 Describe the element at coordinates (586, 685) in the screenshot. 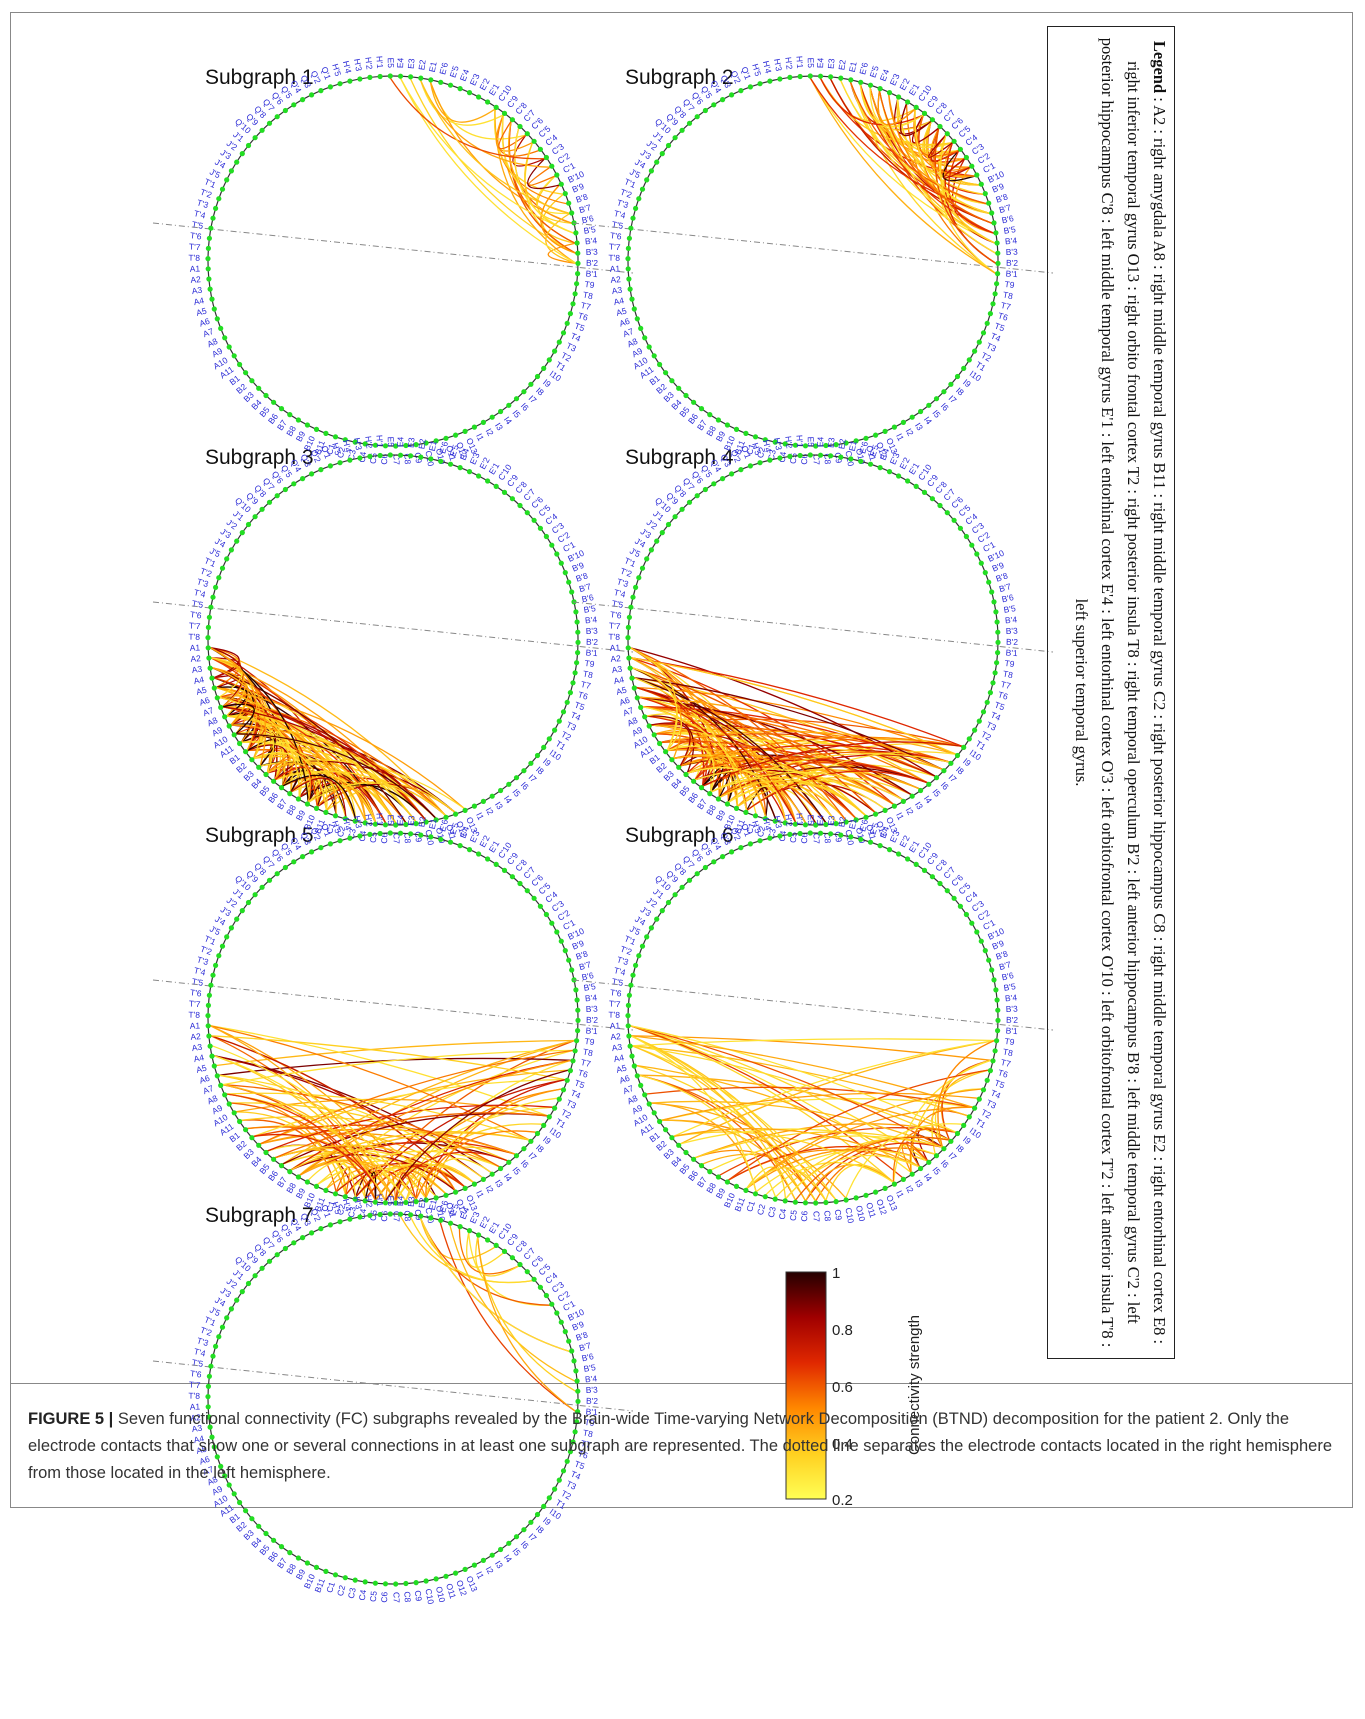

I see `electrode-label: T7` at that location.